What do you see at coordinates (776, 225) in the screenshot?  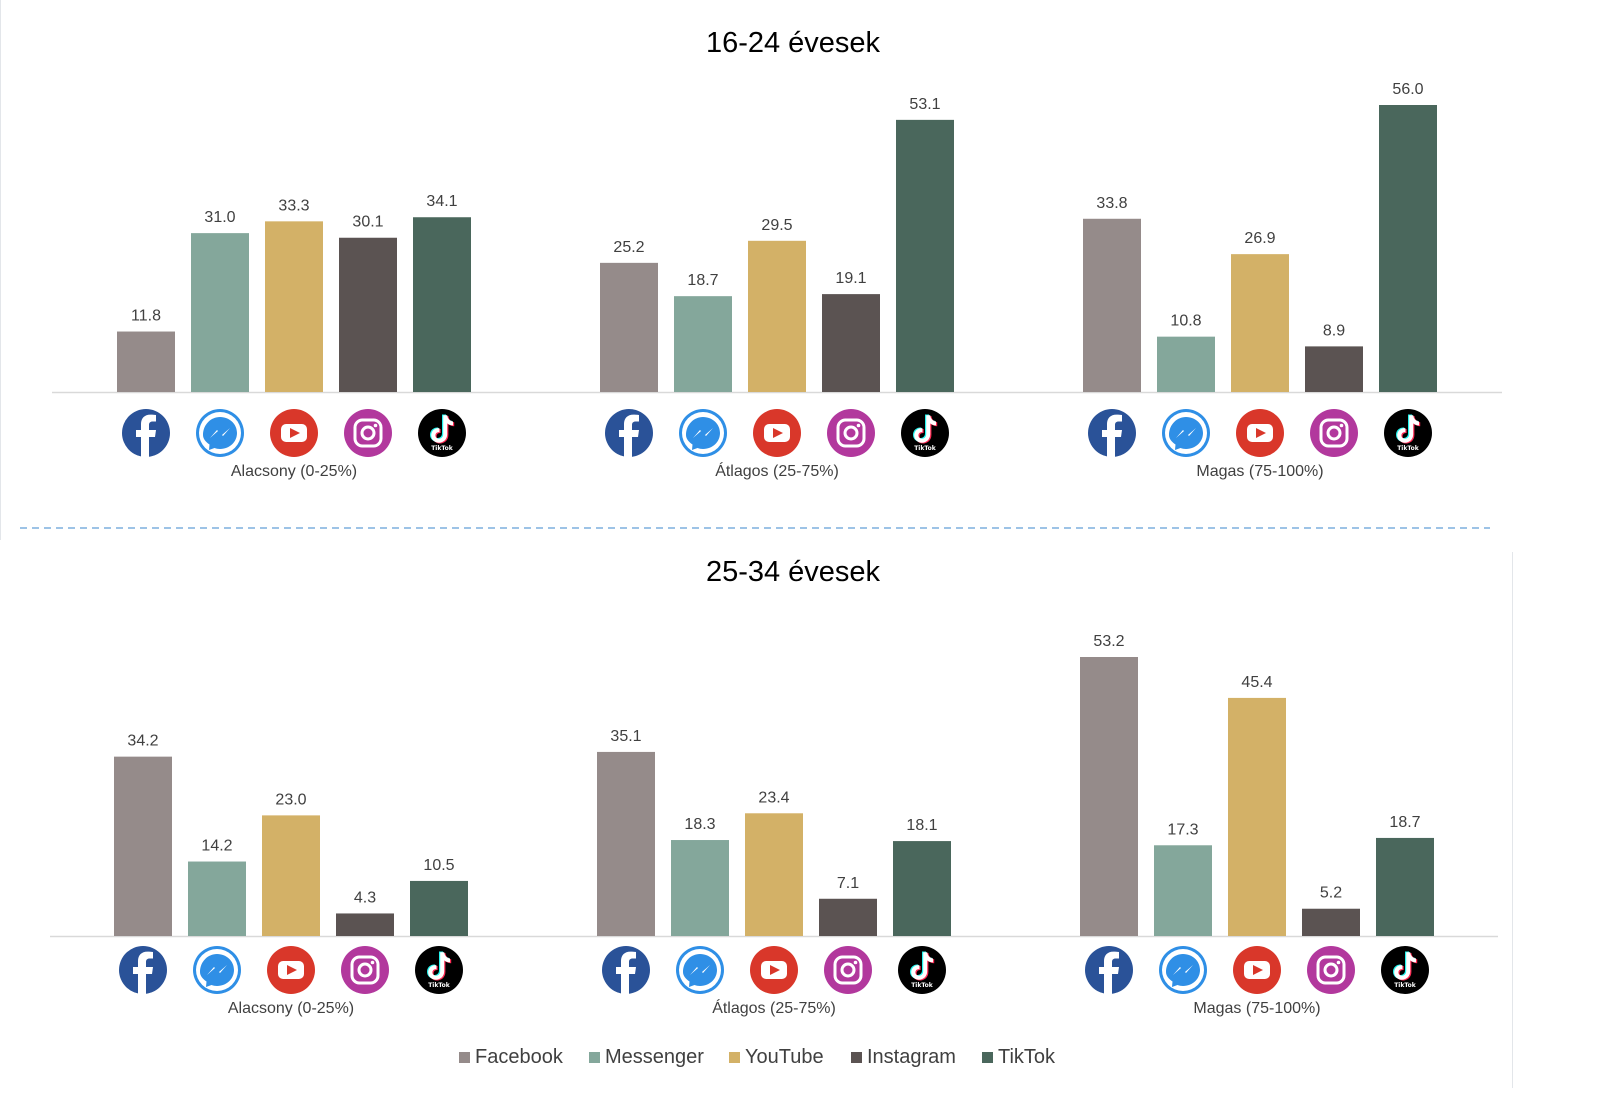 I see `data-label: 29.5` at bounding box center [776, 225].